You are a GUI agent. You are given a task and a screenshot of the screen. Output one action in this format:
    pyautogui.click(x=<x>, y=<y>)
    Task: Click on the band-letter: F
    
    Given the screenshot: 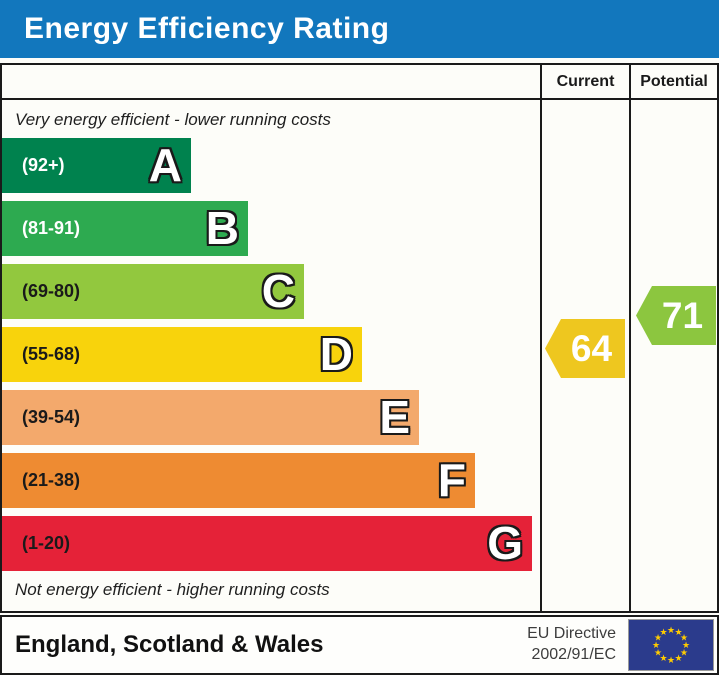 What is the action you would take?
    pyautogui.click(x=451, y=480)
    